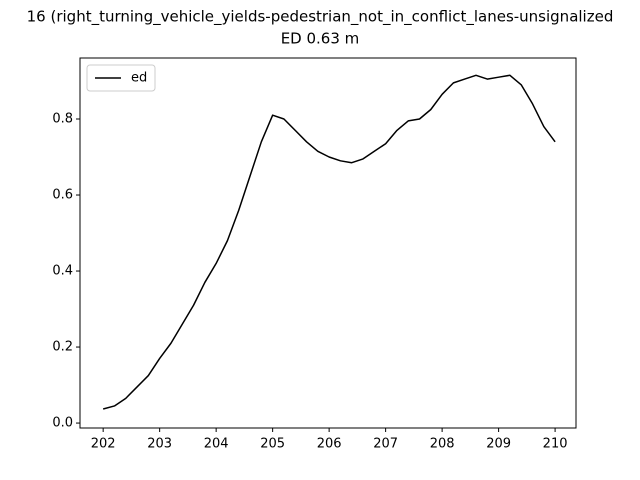 The width and height of the screenshot is (640, 480). What do you see at coordinates (62, 347) in the screenshot?
I see `y-tick-label: 0.2` at bounding box center [62, 347].